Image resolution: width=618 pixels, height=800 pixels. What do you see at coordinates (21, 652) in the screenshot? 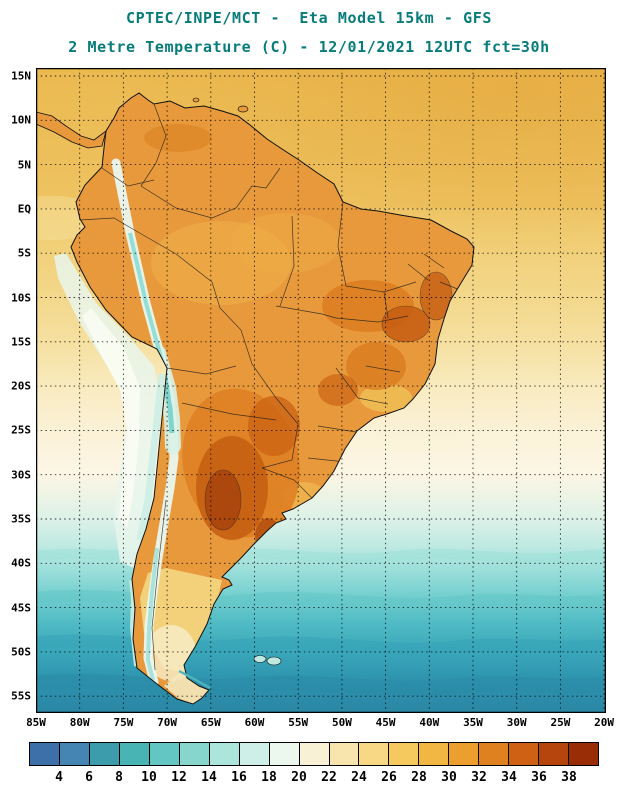
I see `lat-tick-label: 50S` at bounding box center [21, 652].